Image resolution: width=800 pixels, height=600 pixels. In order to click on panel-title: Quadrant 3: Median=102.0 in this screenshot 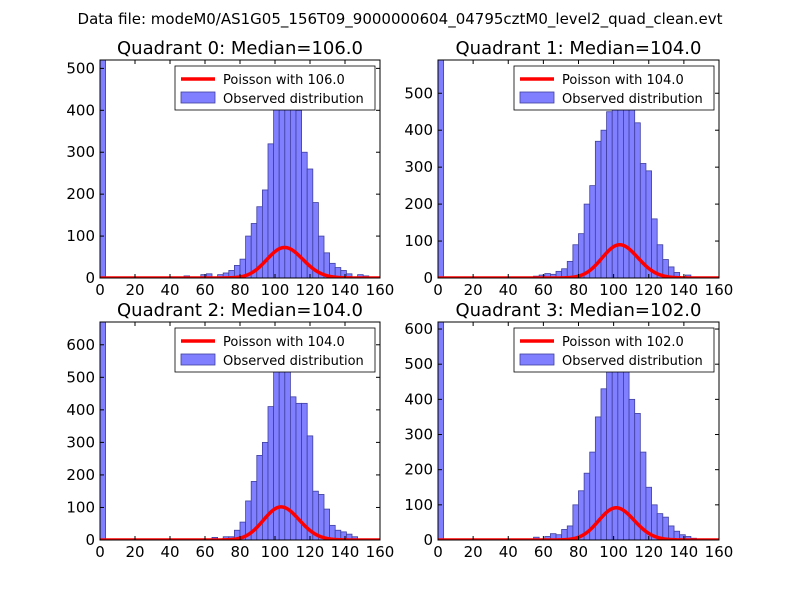, I will do `click(579, 310)`.